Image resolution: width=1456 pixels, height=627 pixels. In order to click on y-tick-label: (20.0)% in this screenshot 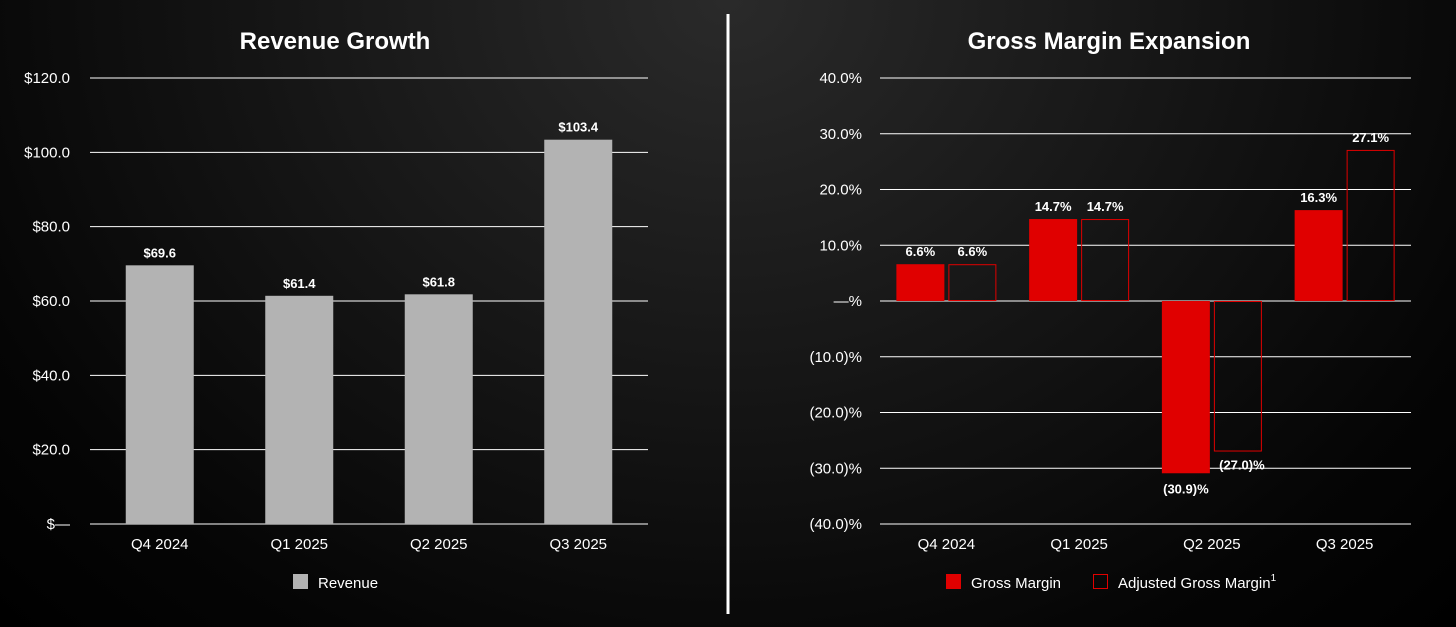, I will do `click(835, 413)`.